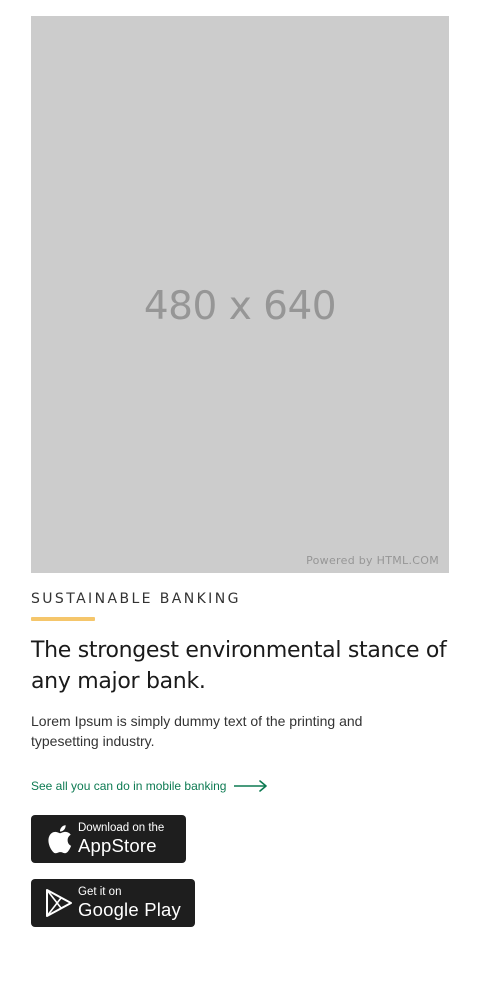  Describe the element at coordinates (100, 892) in the screenshot. I see `google-play-button-caption: Get it on` at that location.